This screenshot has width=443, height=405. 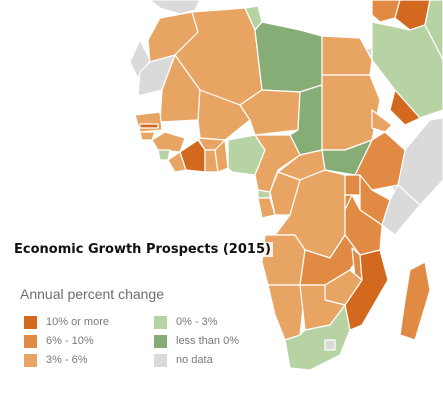 I want to click on legend-item-6-10: 6% - 10%, so click(x=59, y=341).